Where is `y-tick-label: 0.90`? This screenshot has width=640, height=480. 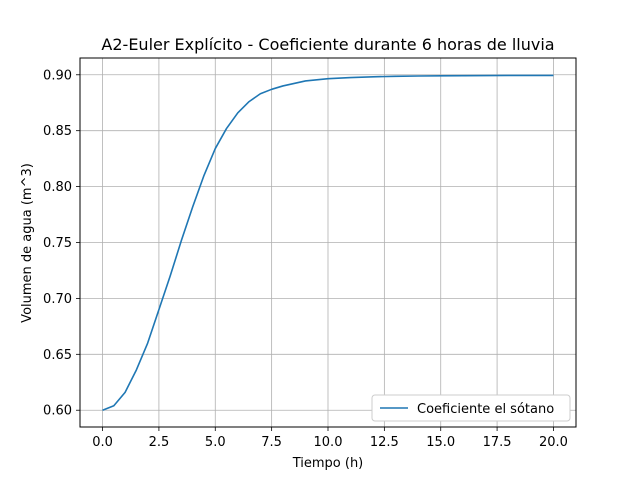 y-tick-label: 0.90 is located at coordinates (57, 75).